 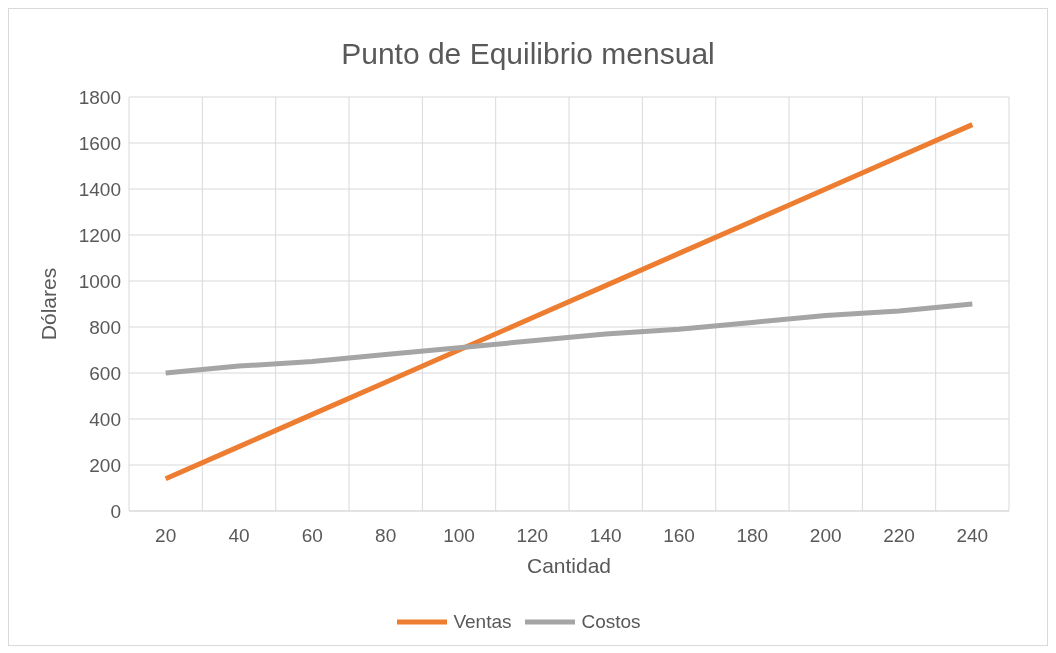 I want to click on x-tick-label: 180, so click(x=752, y=536).